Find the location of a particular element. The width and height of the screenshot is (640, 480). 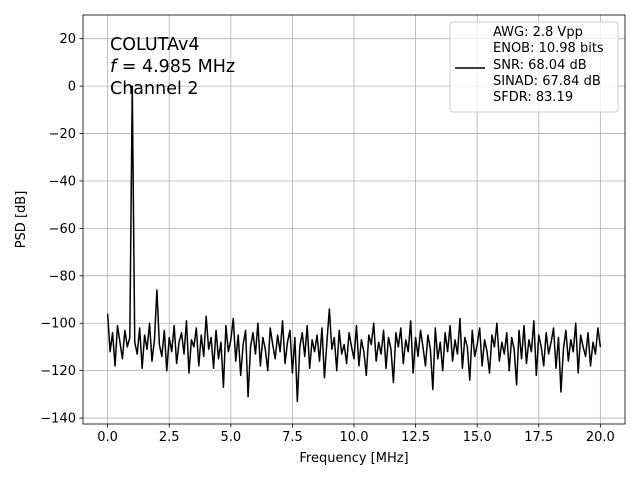

x-tick-label: 17.5 is located at coordinates (538, 437).